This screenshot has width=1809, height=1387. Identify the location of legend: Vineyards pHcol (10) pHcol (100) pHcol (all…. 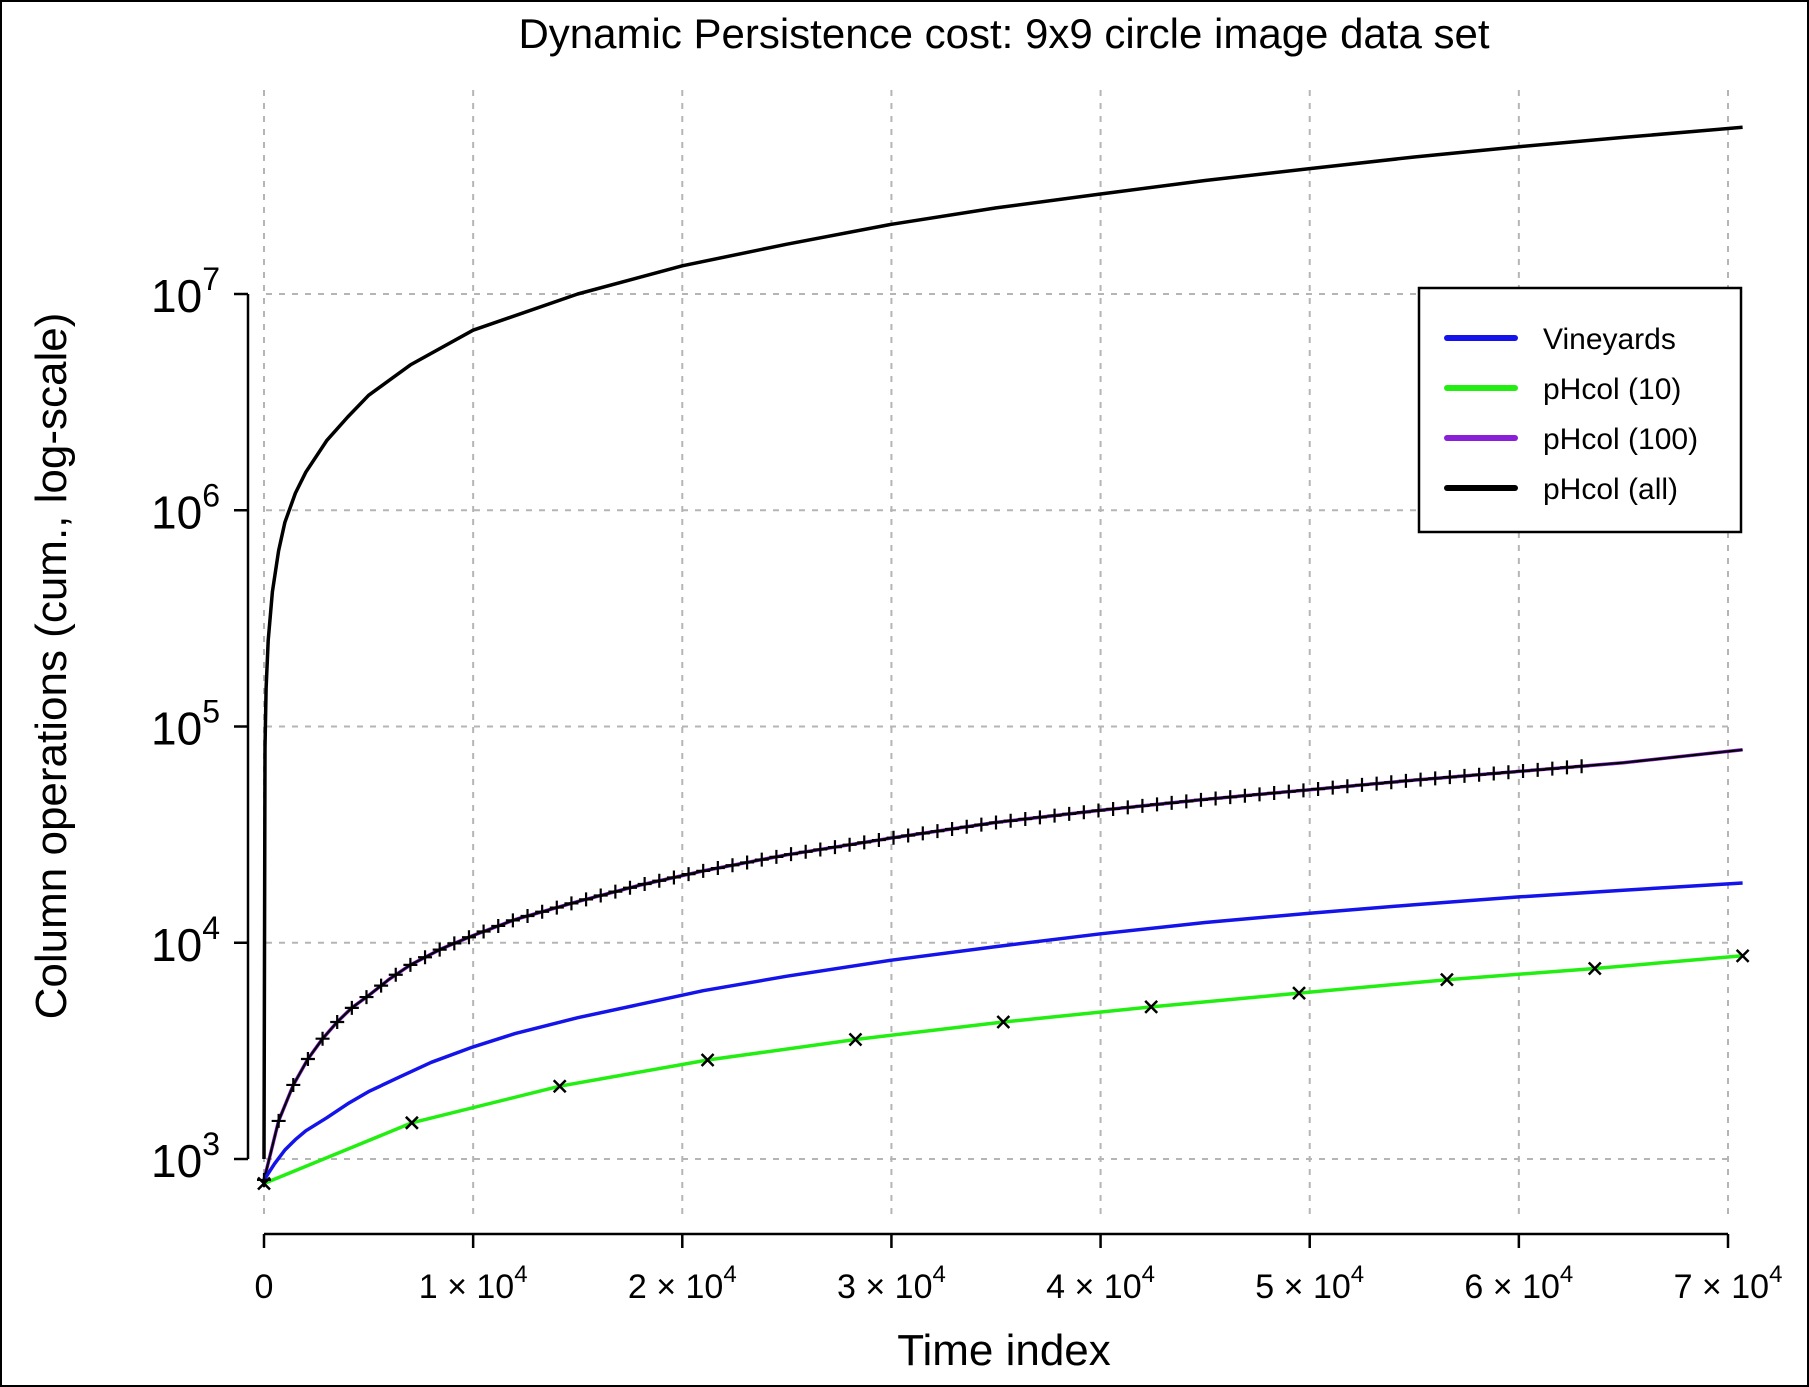
(1580, 410).